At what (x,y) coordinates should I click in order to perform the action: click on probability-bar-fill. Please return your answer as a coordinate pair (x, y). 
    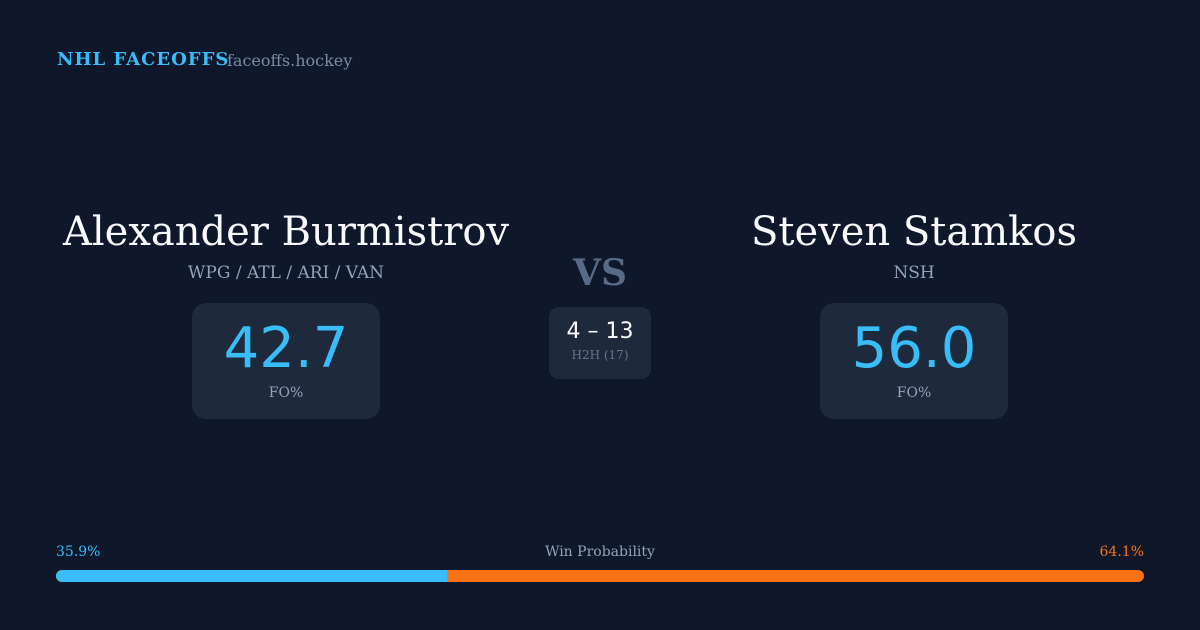
    Looking at the image, I should click on (251, 576).